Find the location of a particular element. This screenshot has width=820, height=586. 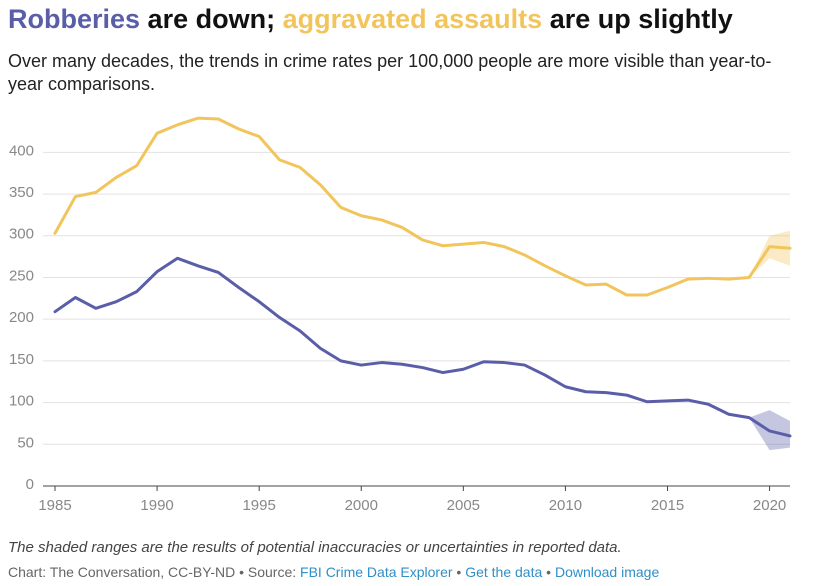

y-tick-label: 350 is located at coordinates (21, 192).